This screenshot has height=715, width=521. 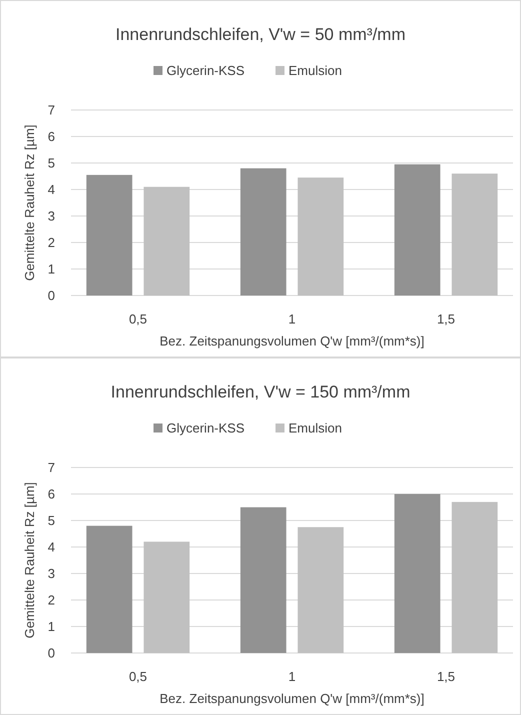 What do you see at coordinates (260, 392) in the screenshot?
I see `chart-title: Innenrundschleifen, V'w = 150 mm³/mm` at bounding box center [260, 392].